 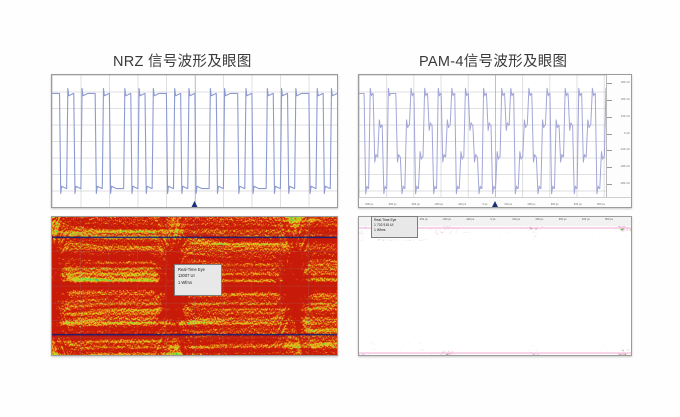 I want to click on nrz-readout-line1: Real-Time Eye, so click(x=191, y=269).